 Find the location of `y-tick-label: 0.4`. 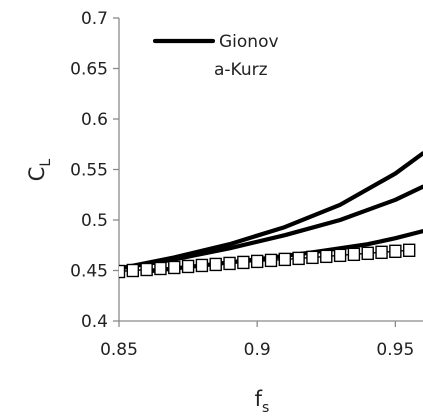

y-tick-label: 0.4 is located at coordinates (94, 322).